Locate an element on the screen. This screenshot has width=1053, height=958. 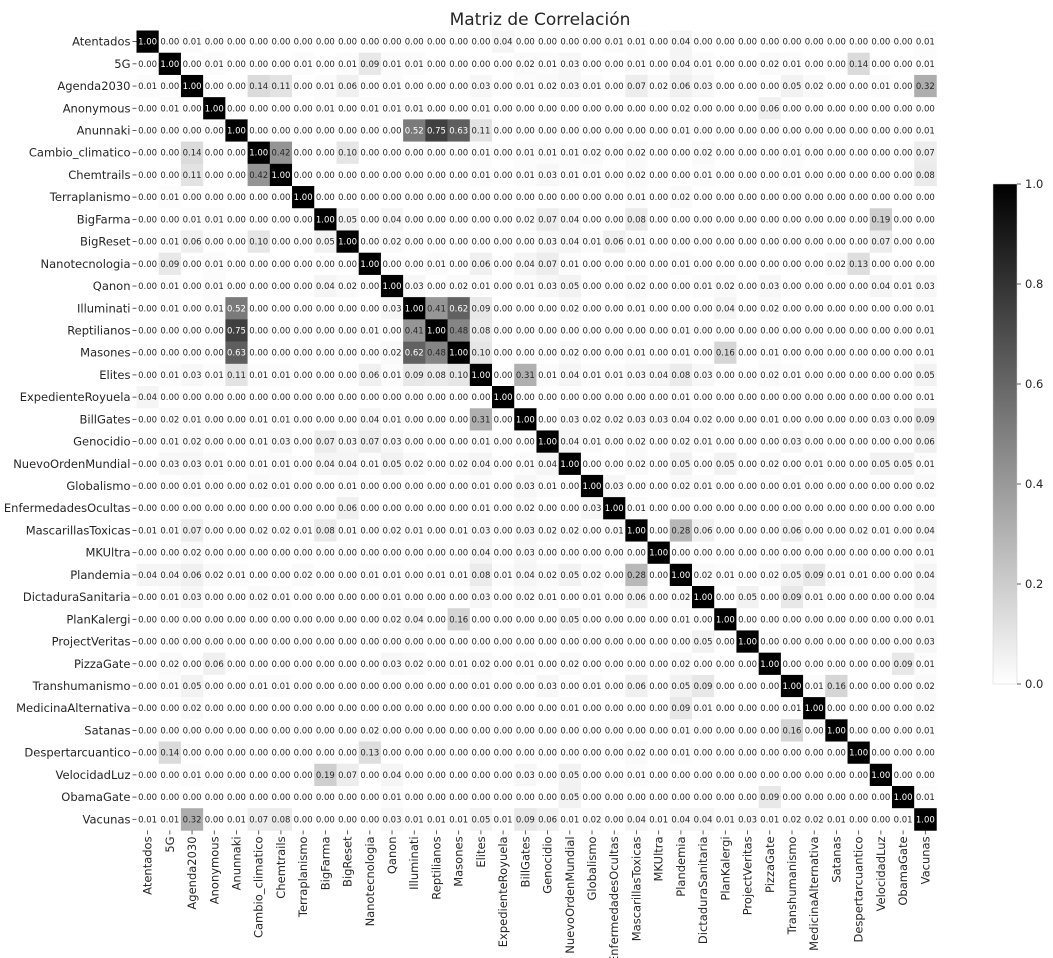
cell-value-label: 0.13 is located at coordinates (369, 754).